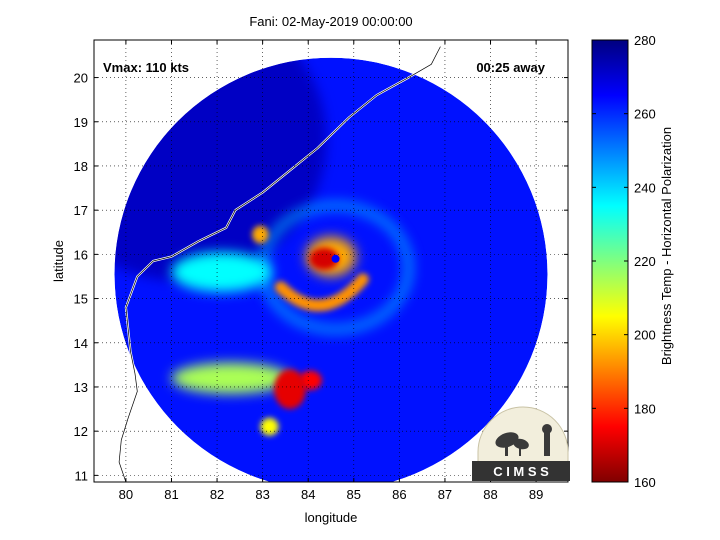 Image resolution: width=720 pixels, height=540 pixels. Describe the element at coordinates (81, 343) in the screenshot. I see `y-tick-label: 14` at that location.